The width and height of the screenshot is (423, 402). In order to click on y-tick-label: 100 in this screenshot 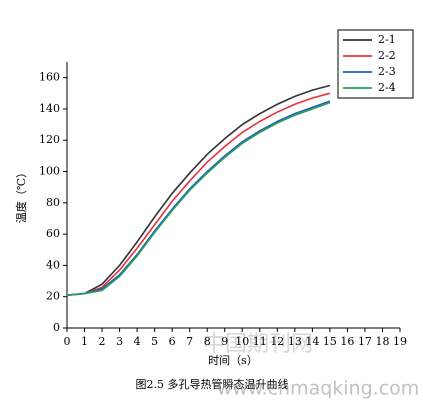, I will do `click(49, 171)`.